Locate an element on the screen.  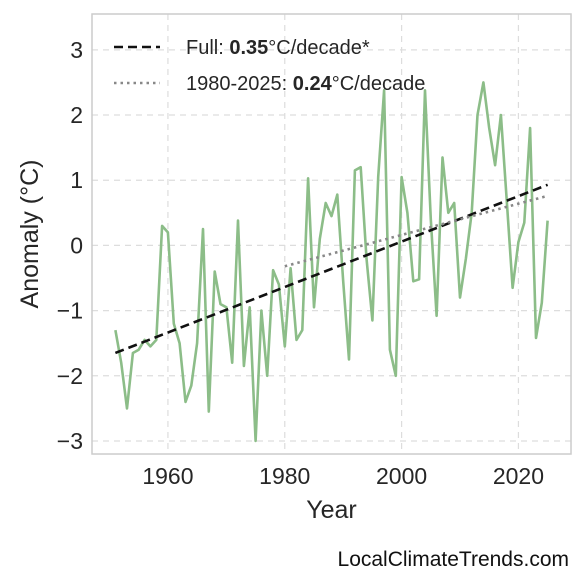
y-tick-label: 2 is located at coordinates (76, 115).